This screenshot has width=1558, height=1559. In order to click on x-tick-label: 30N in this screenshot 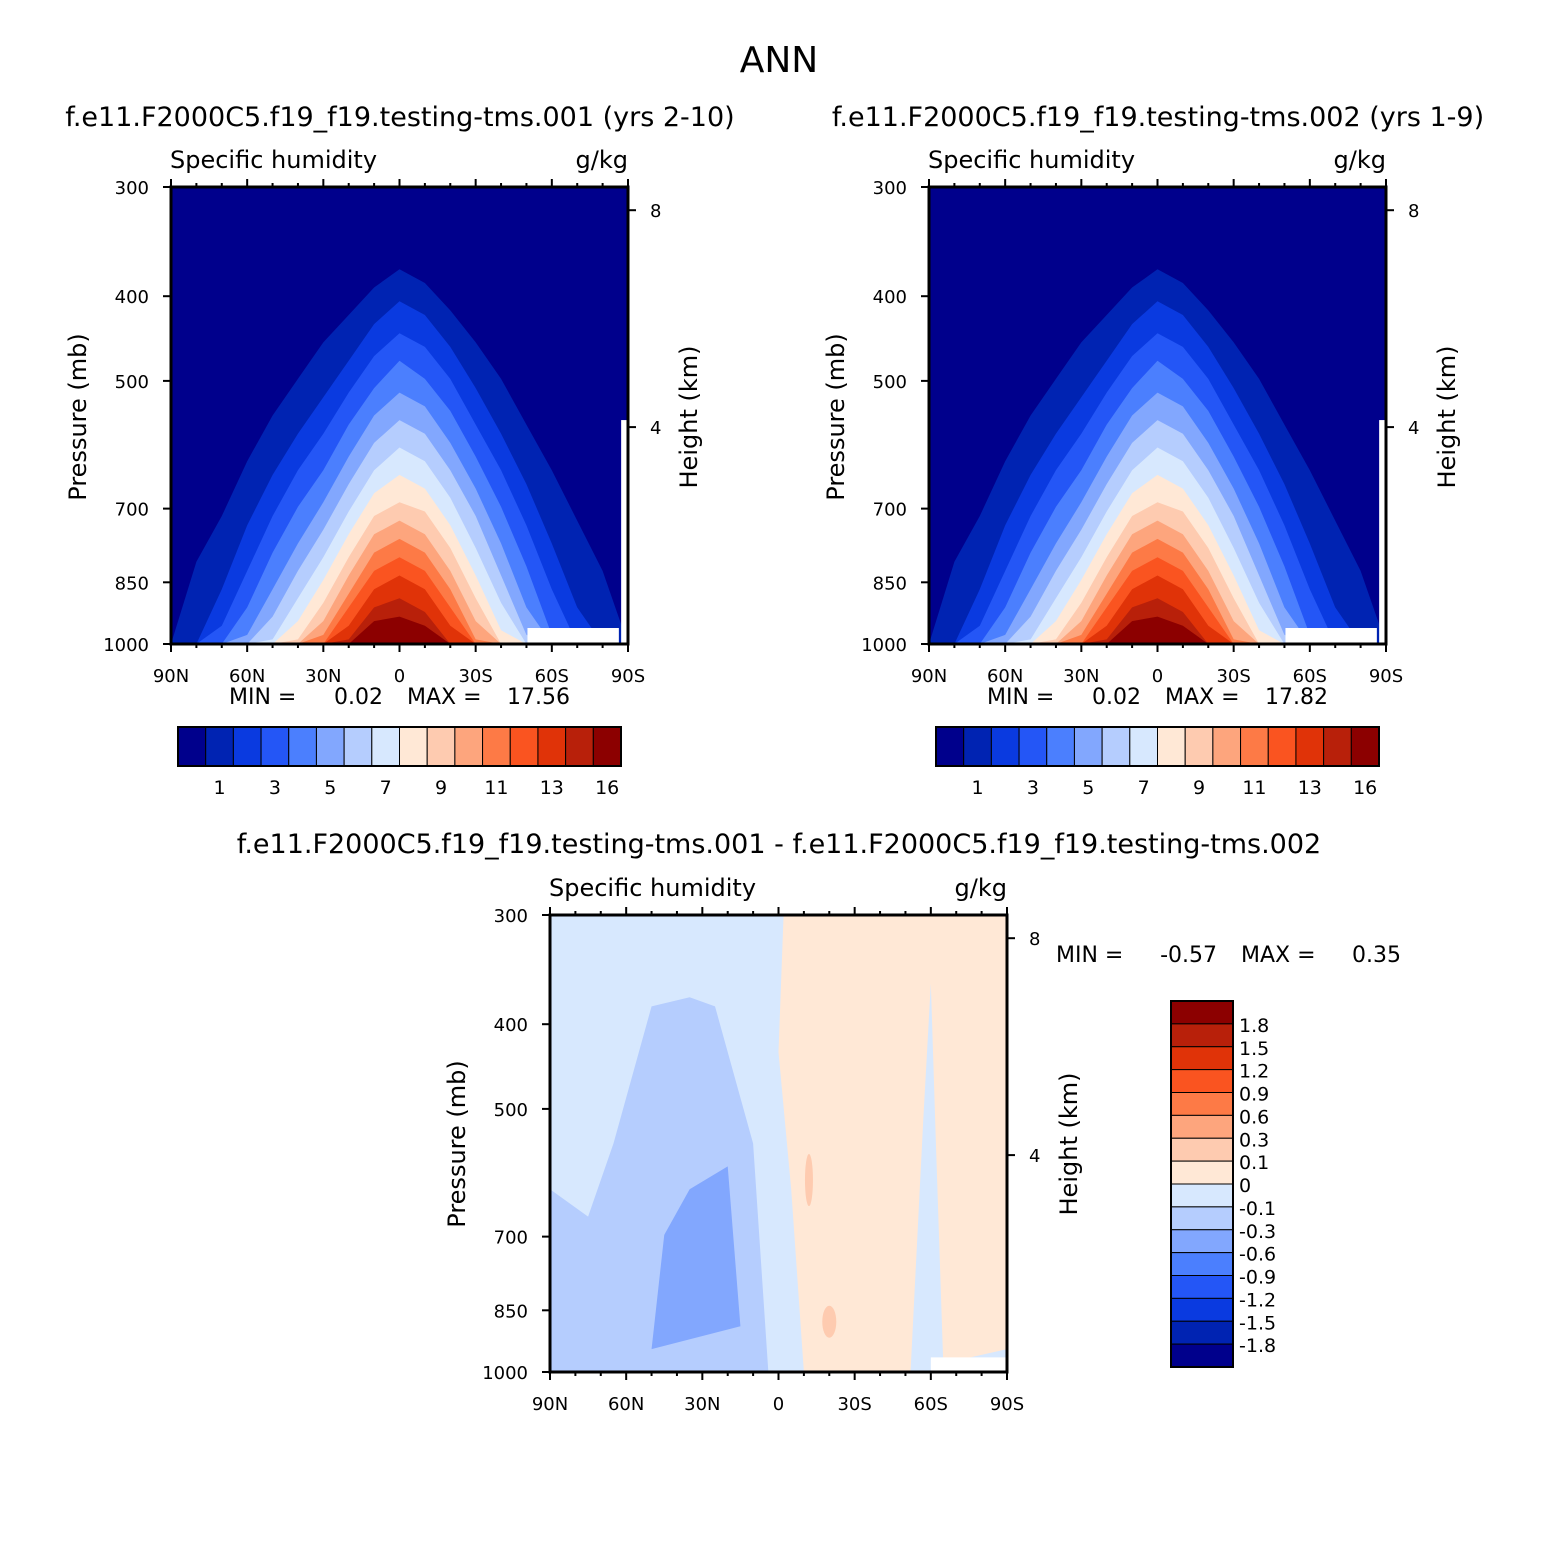, I will do `click(323, 676)`.